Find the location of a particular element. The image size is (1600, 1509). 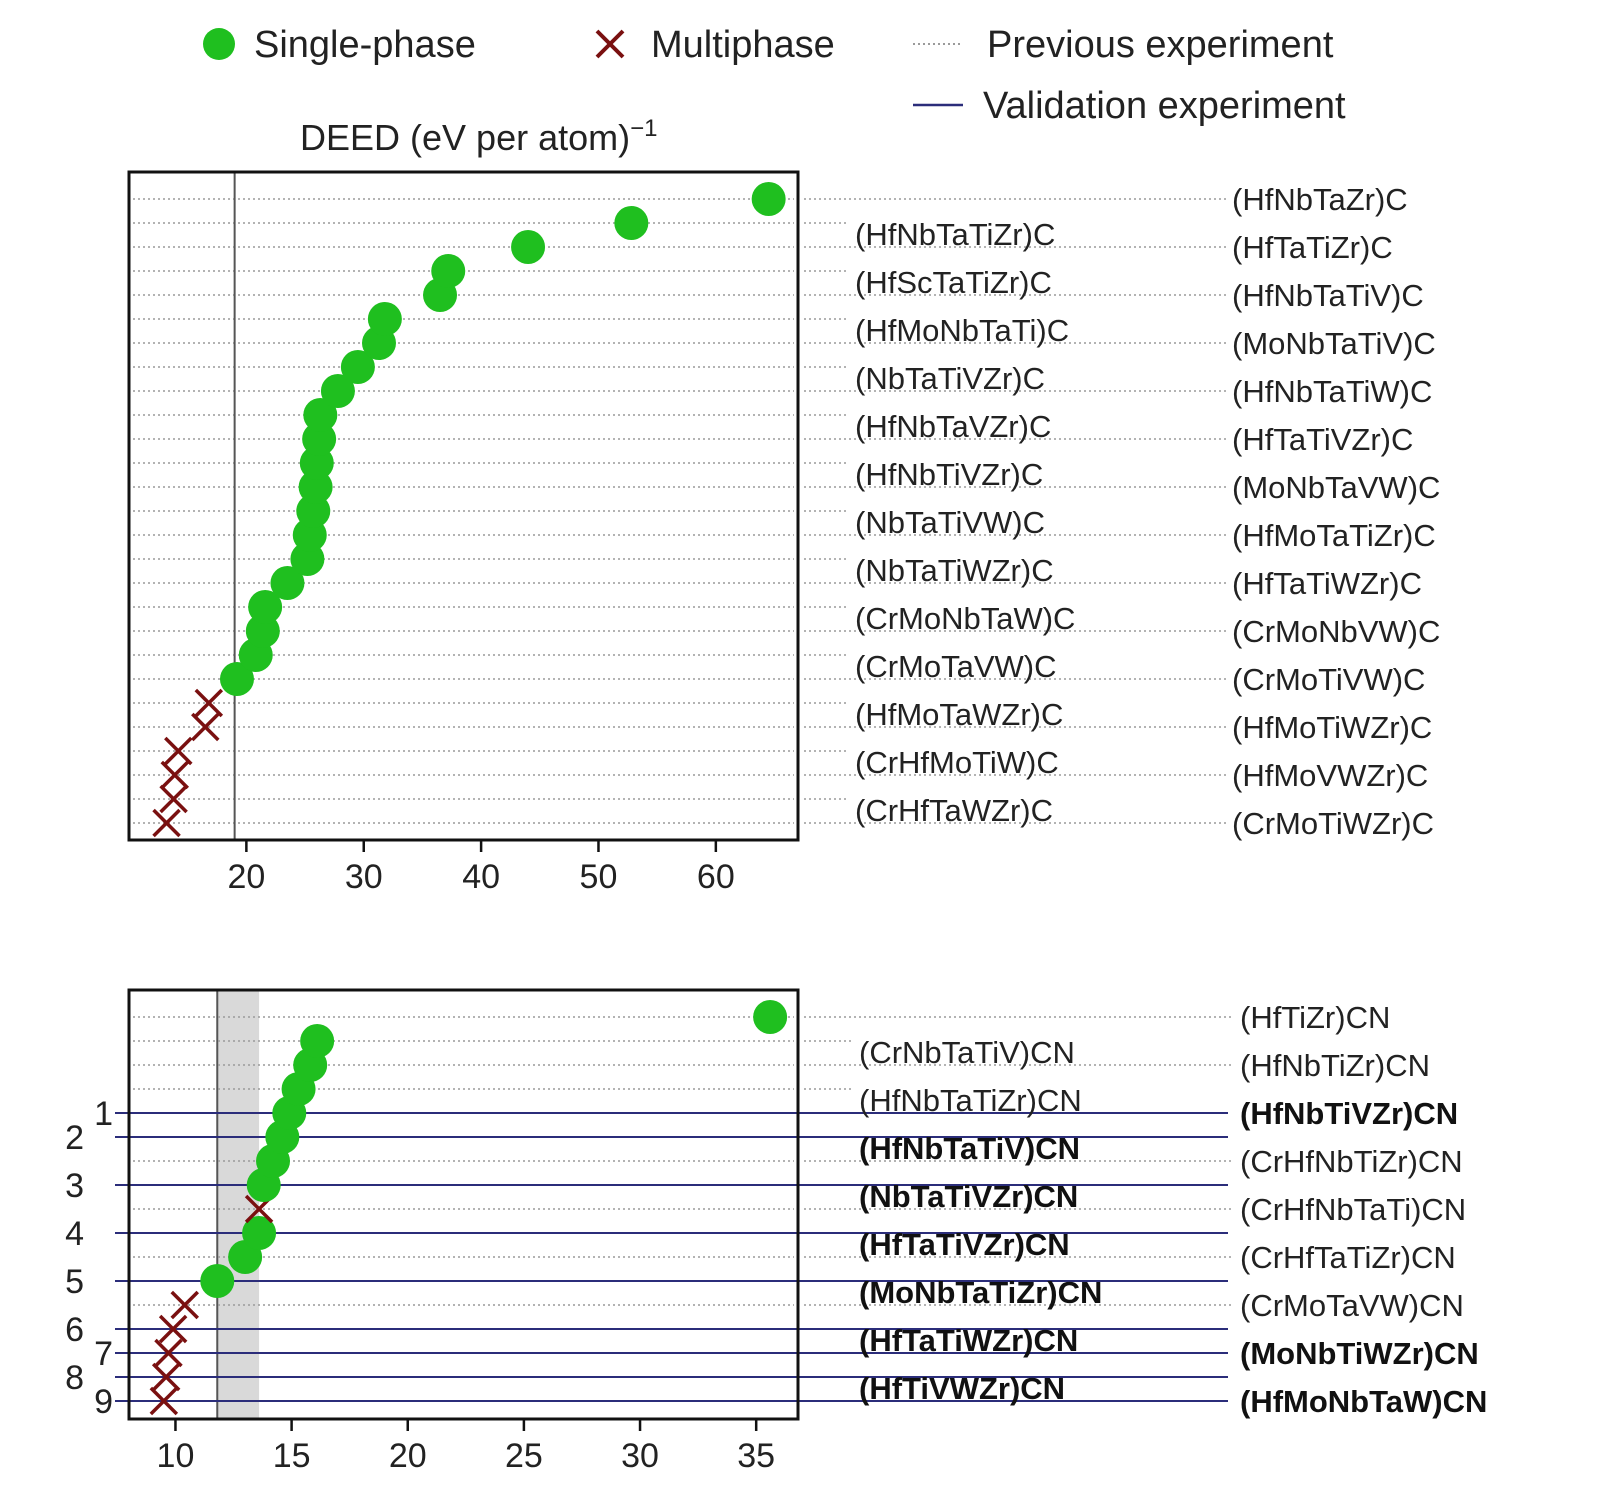

composition-label: (MoNbTaTiZr)CN is located at coordinates (980, 1292).